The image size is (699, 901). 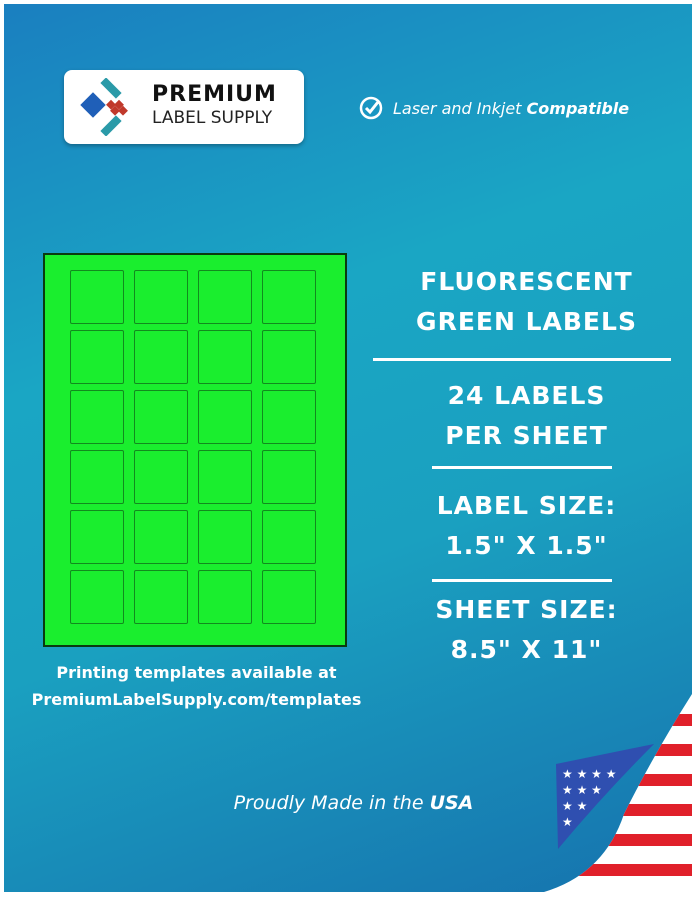 What do you see at coordinates (451, 803) in the screenshot?
I see `usa-bold: USA` at bounding box center [451, 803].